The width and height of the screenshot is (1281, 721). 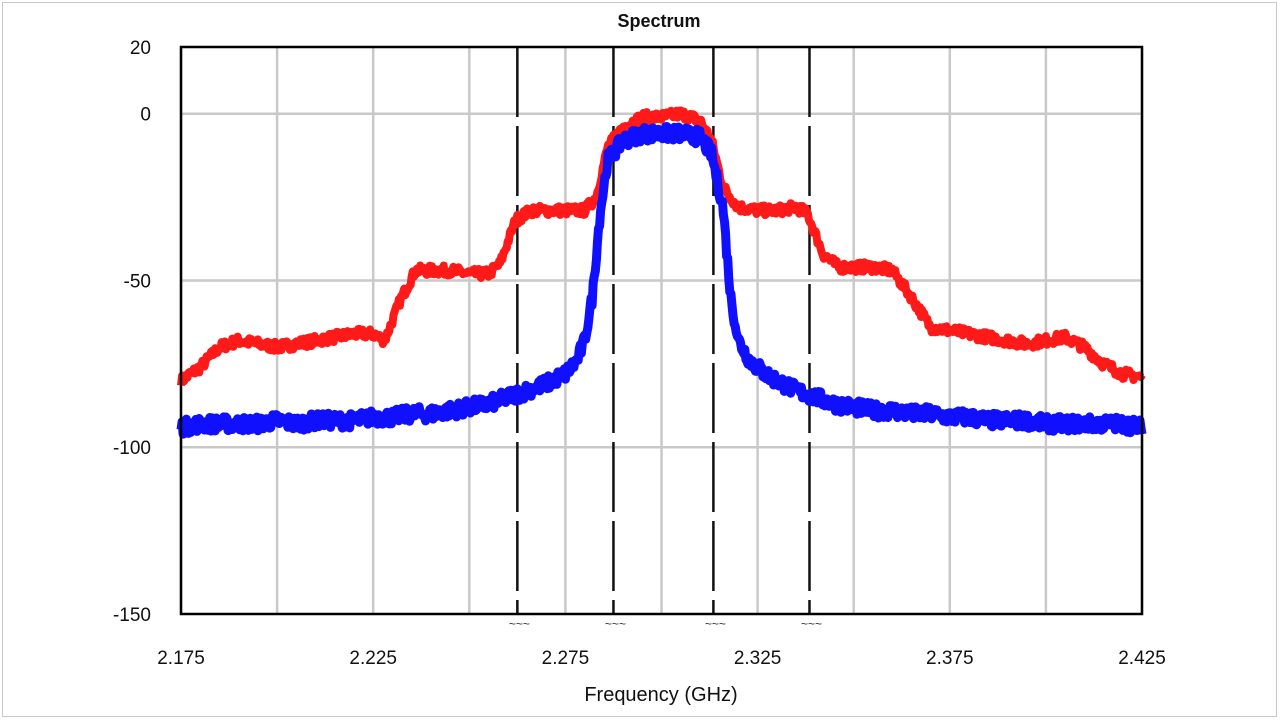 I want to click on x-tick-labels: 2.175 2.225 2.275 2.325 2.375 2.425, so click(x=661, y=658).